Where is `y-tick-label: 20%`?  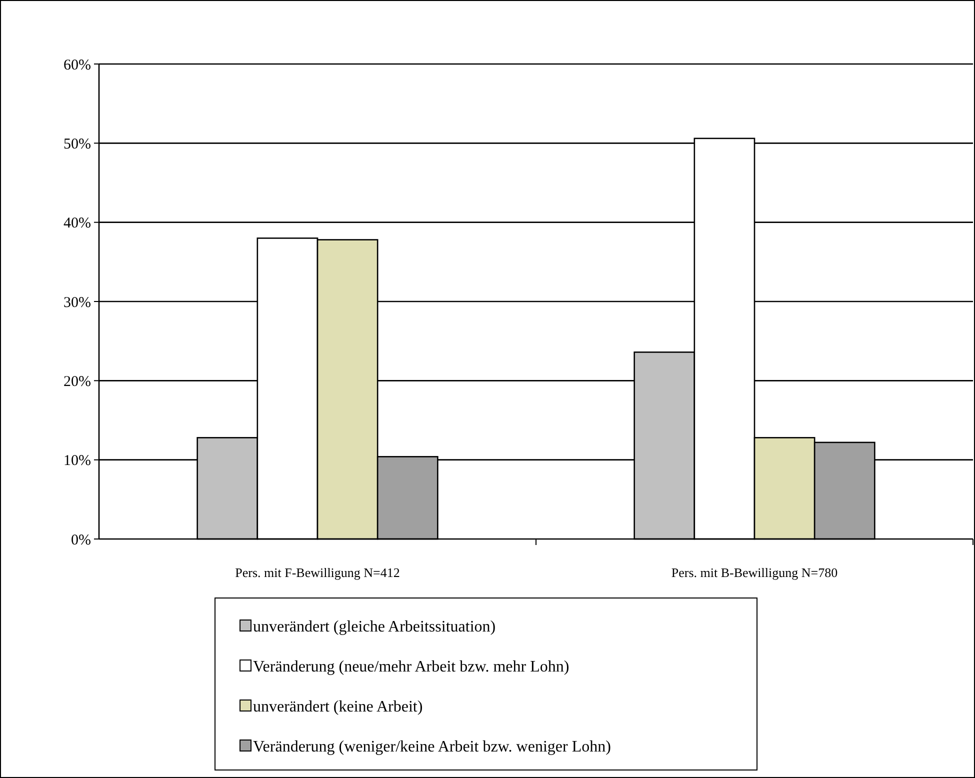
y-tick-label: 20% is located at coordinates (77, 382).